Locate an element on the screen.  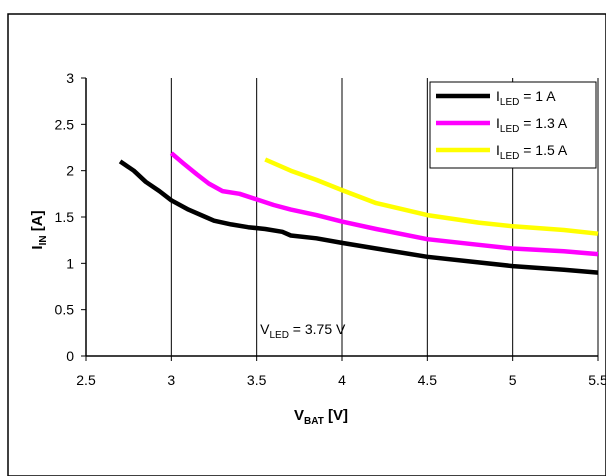
y-tick-label: 3 is located at coordinates (70, 78).